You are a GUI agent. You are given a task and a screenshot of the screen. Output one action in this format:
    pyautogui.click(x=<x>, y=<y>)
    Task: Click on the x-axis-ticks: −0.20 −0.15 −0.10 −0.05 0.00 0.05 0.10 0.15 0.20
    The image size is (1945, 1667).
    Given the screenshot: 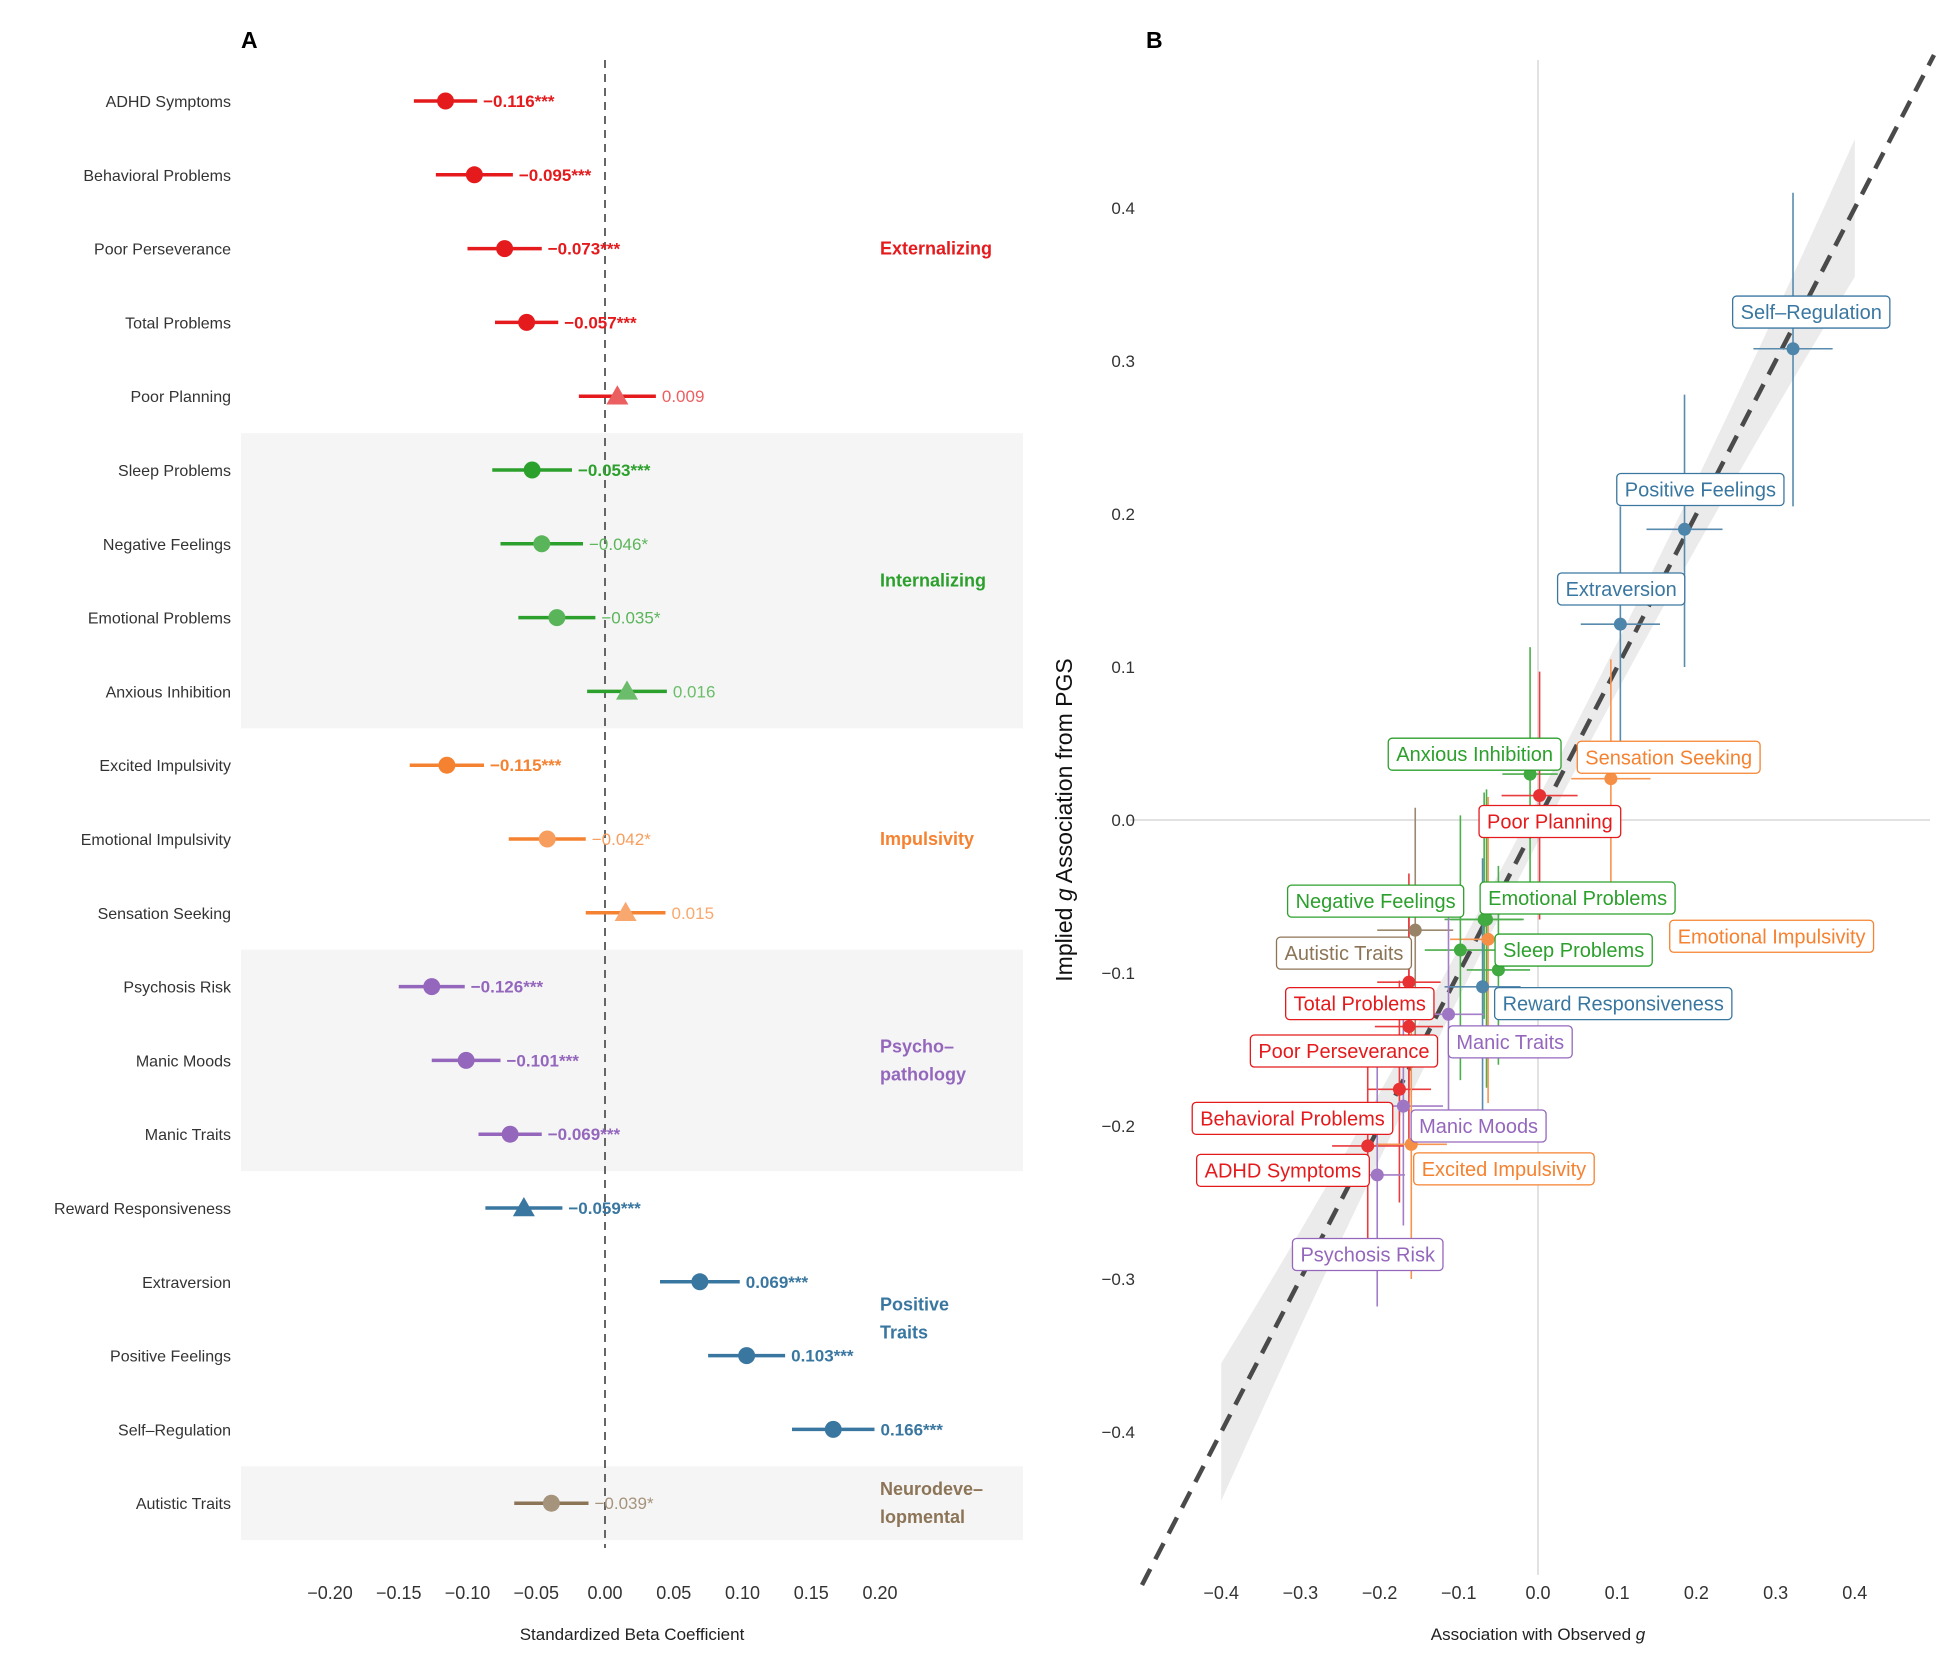 What is the action you would take?
    pyautogui.click(x=602, y=1593)
    